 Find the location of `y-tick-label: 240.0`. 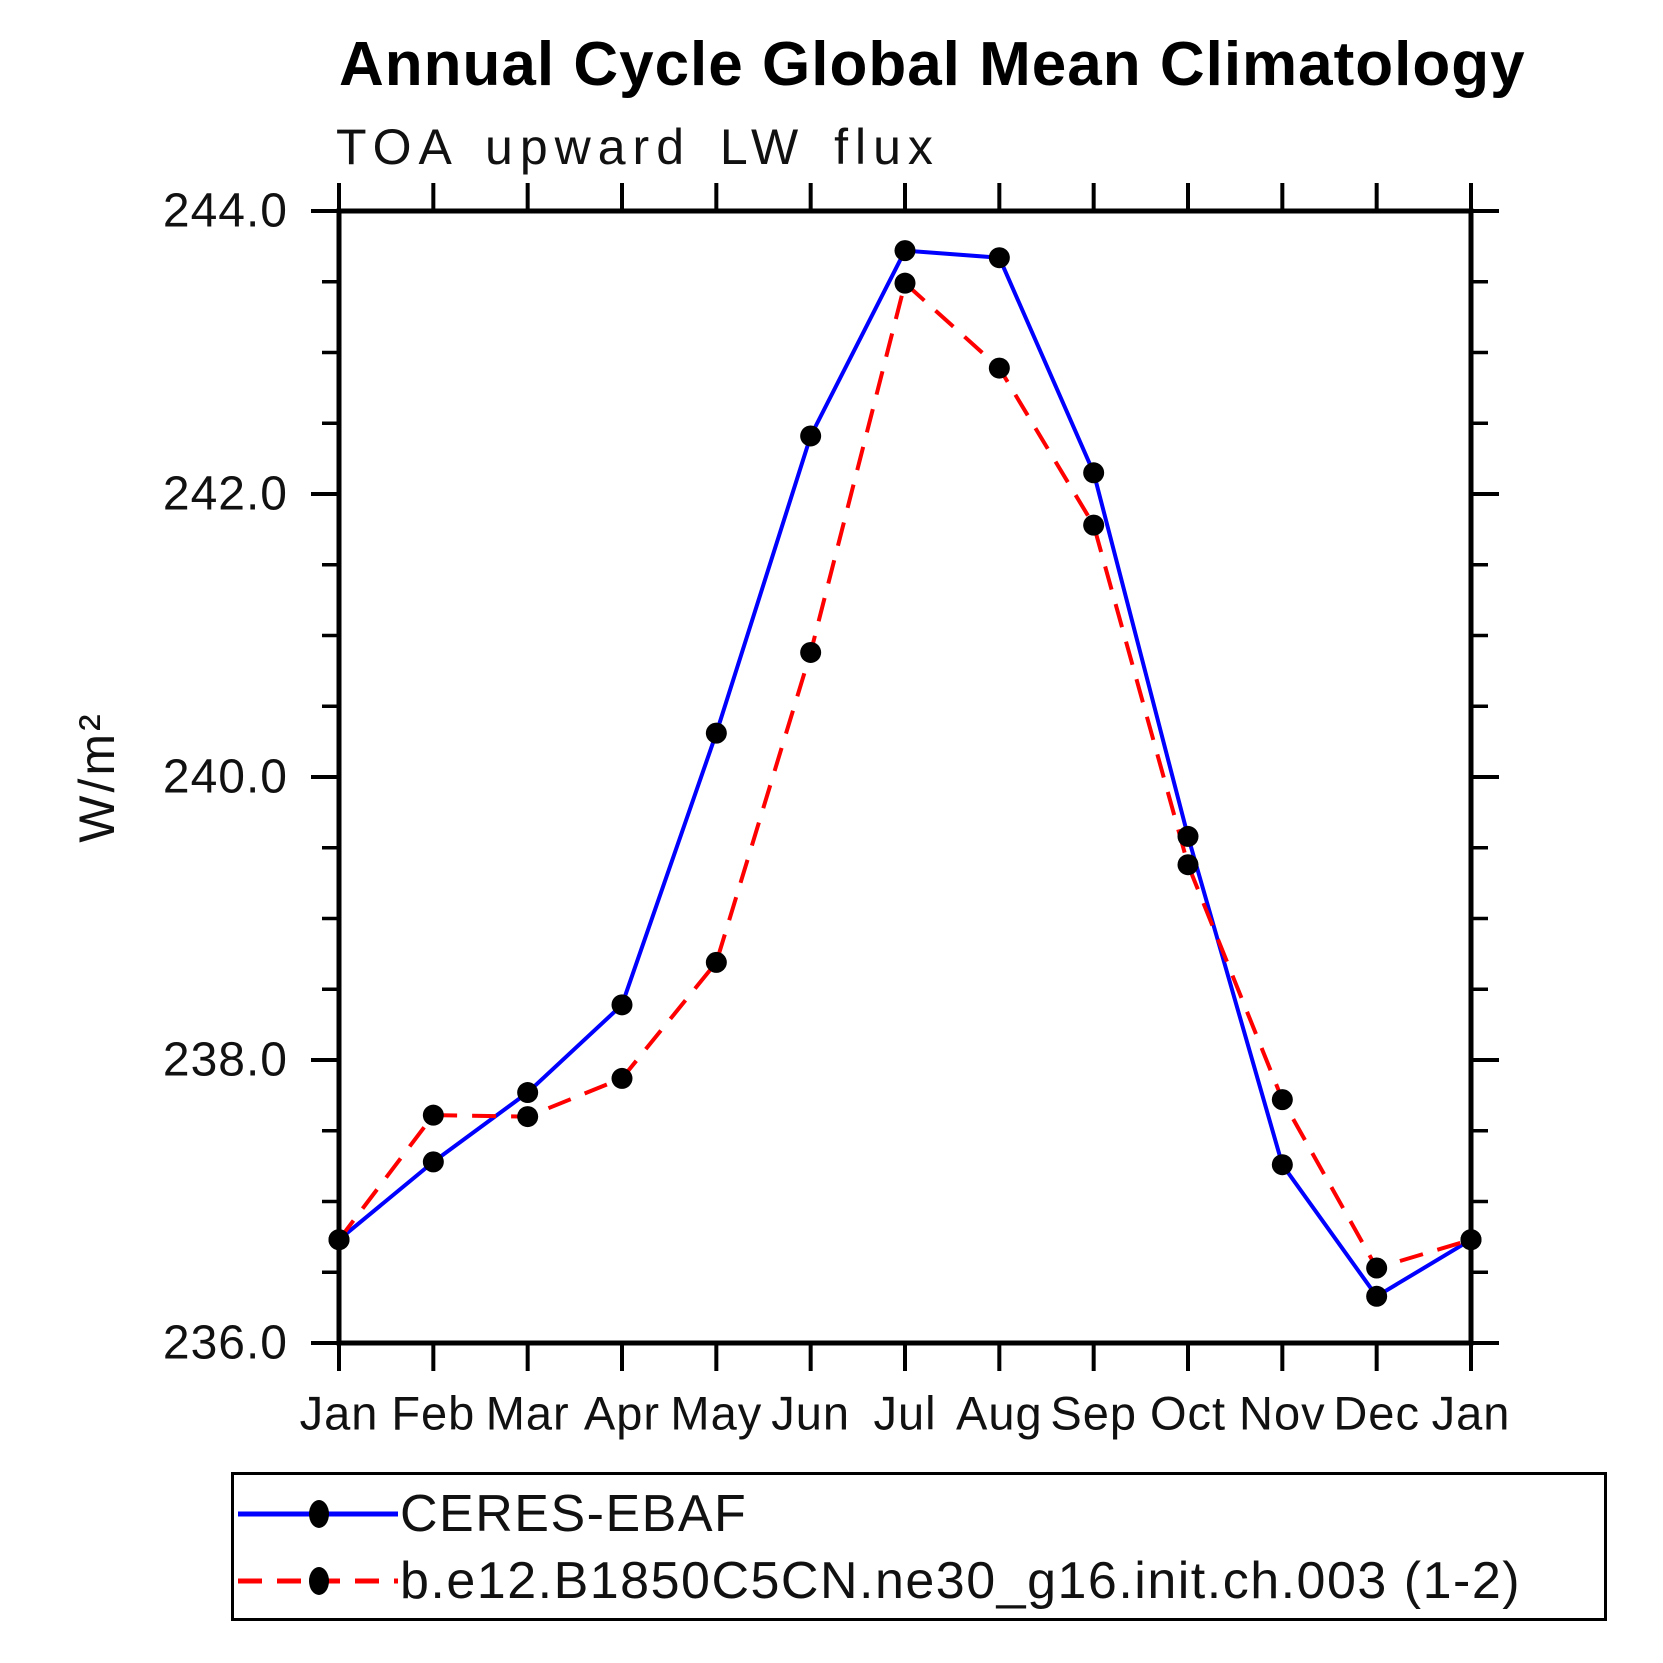

y-tick-label: 240.0 is located at coordinates (225, 777).